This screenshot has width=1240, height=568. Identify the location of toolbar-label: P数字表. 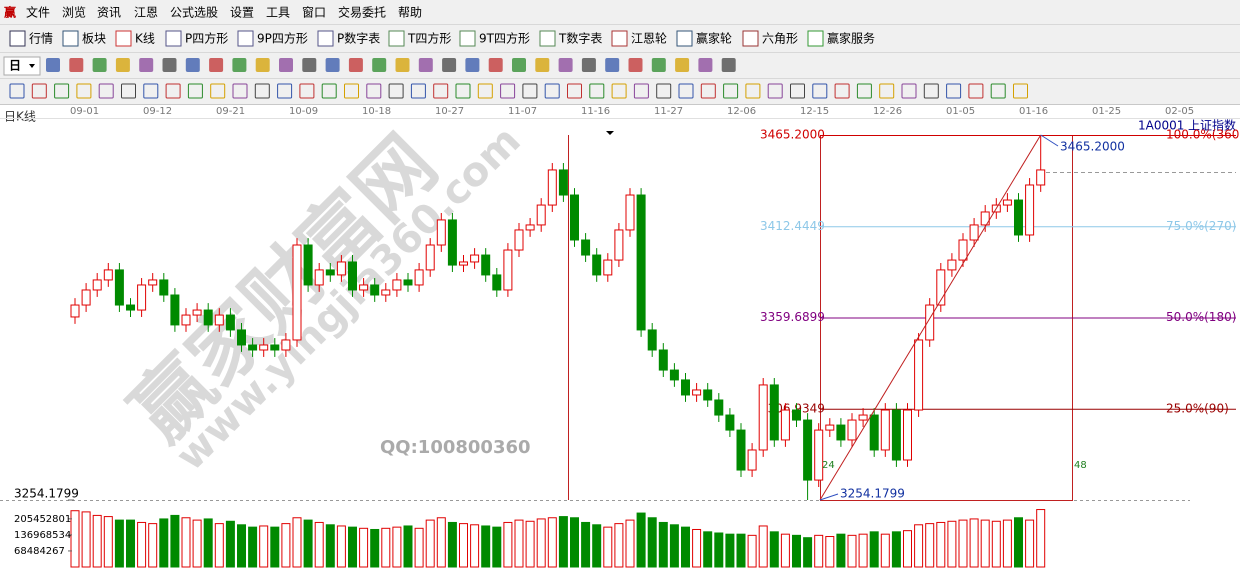
(358, 38).